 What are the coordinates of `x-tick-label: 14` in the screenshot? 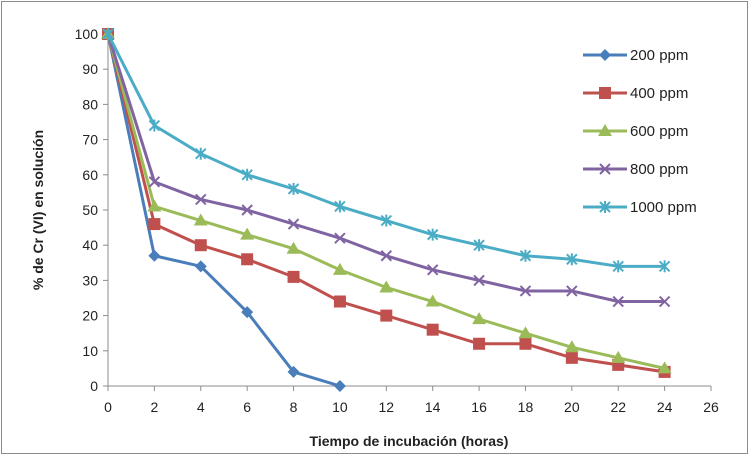 It's located at (433, 407).